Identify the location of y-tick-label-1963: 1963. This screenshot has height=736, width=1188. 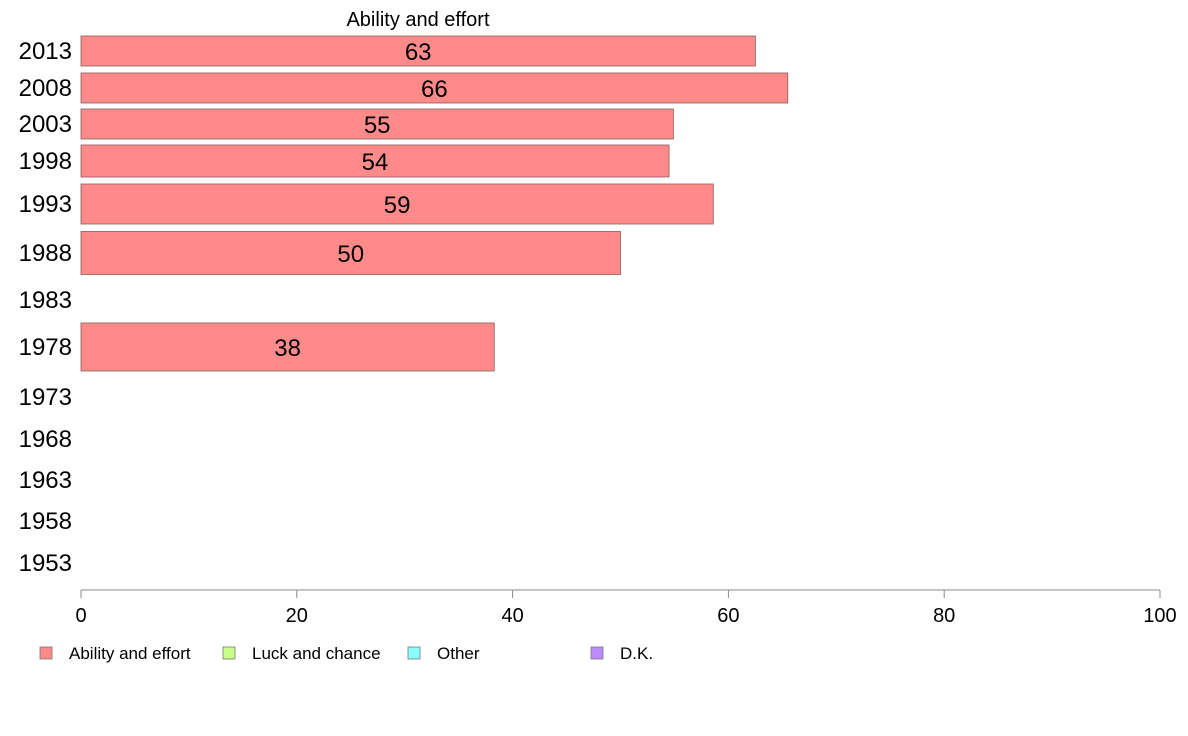
(45, 480).